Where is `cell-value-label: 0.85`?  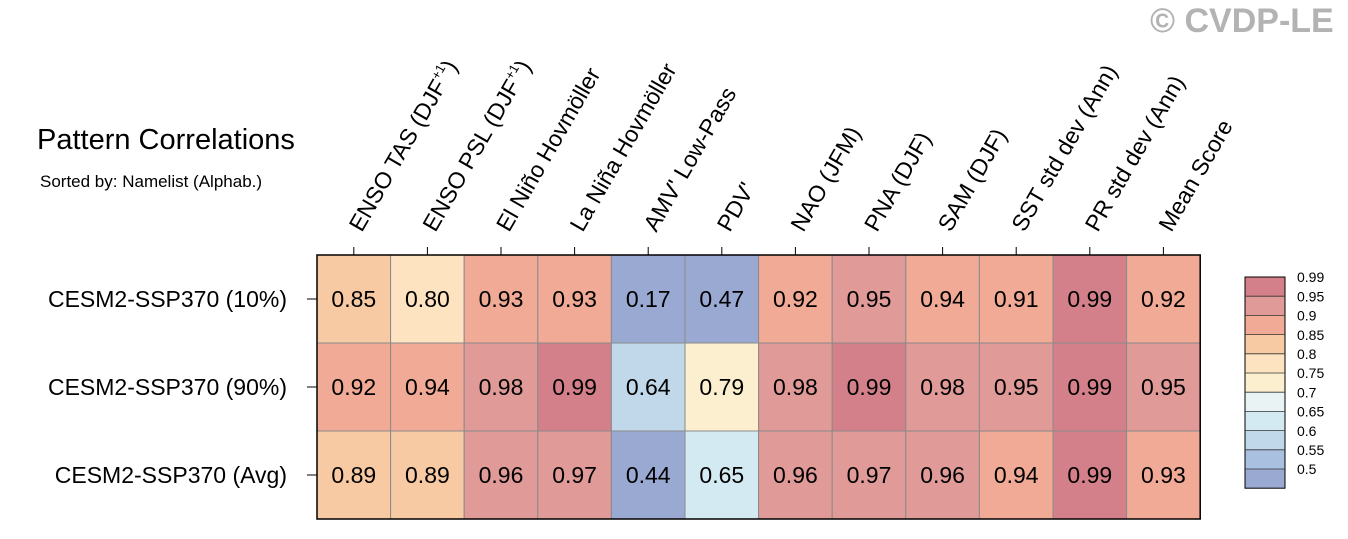 cell-value-label: 0.85 is located at coordinates (353, 299).